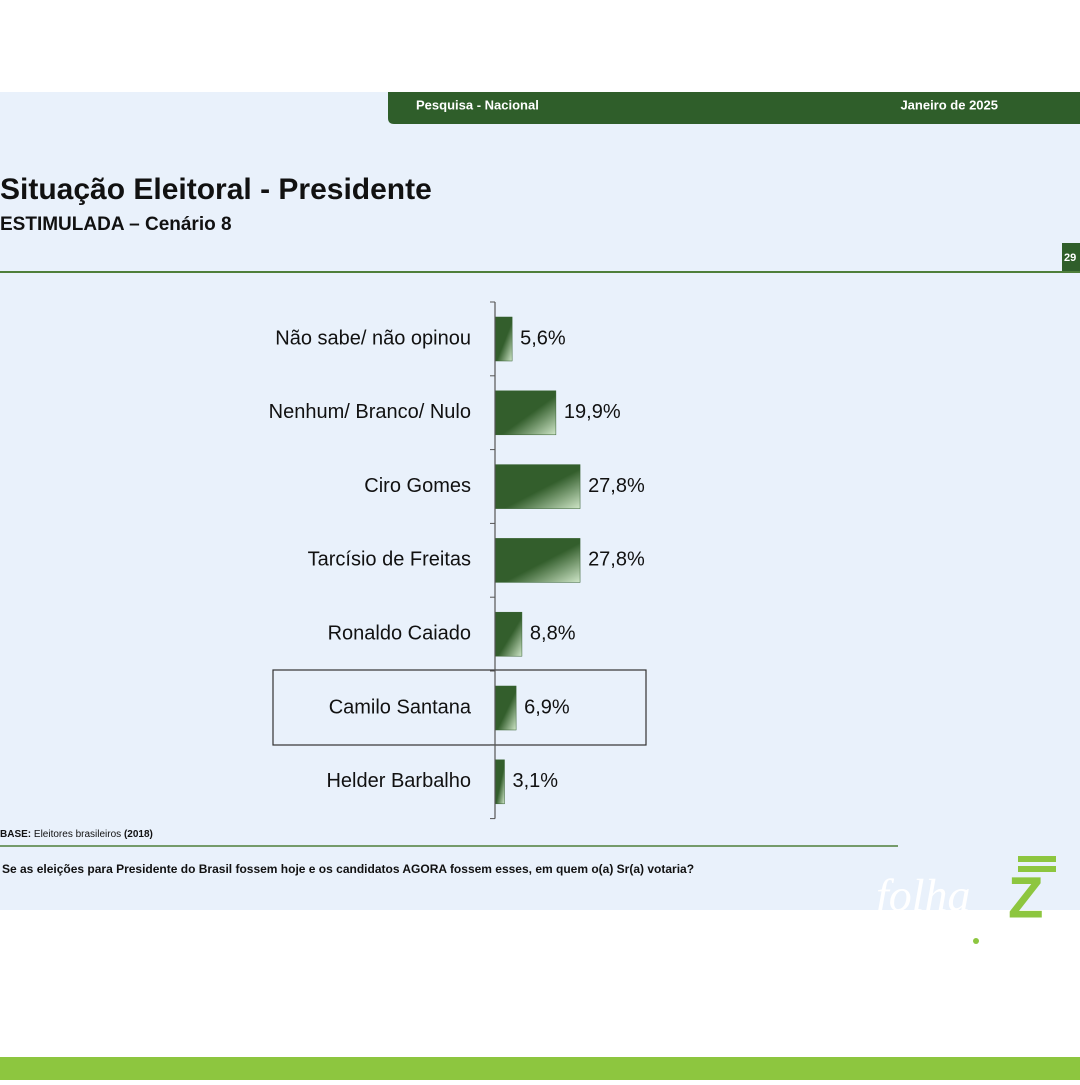  What do you see at coordinates (923, 895) in the screenshot?
I see `logo-word: folha` at bounding box center [923, 895].